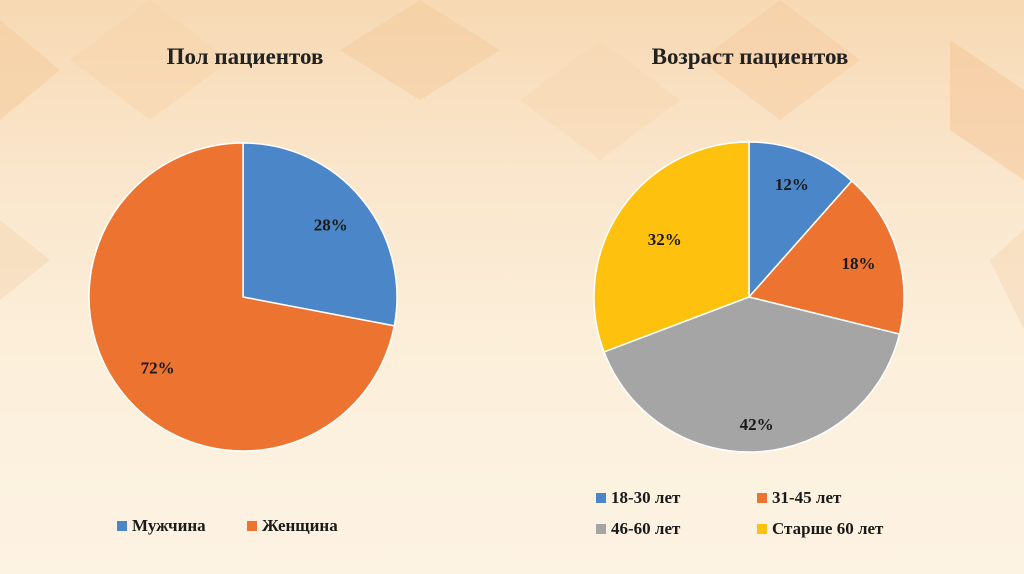 The image size is (1024, 574). Describe the element at coordinates (646, 528) in the screenshot. I see `legend-label: 46-60 лет` at that location.